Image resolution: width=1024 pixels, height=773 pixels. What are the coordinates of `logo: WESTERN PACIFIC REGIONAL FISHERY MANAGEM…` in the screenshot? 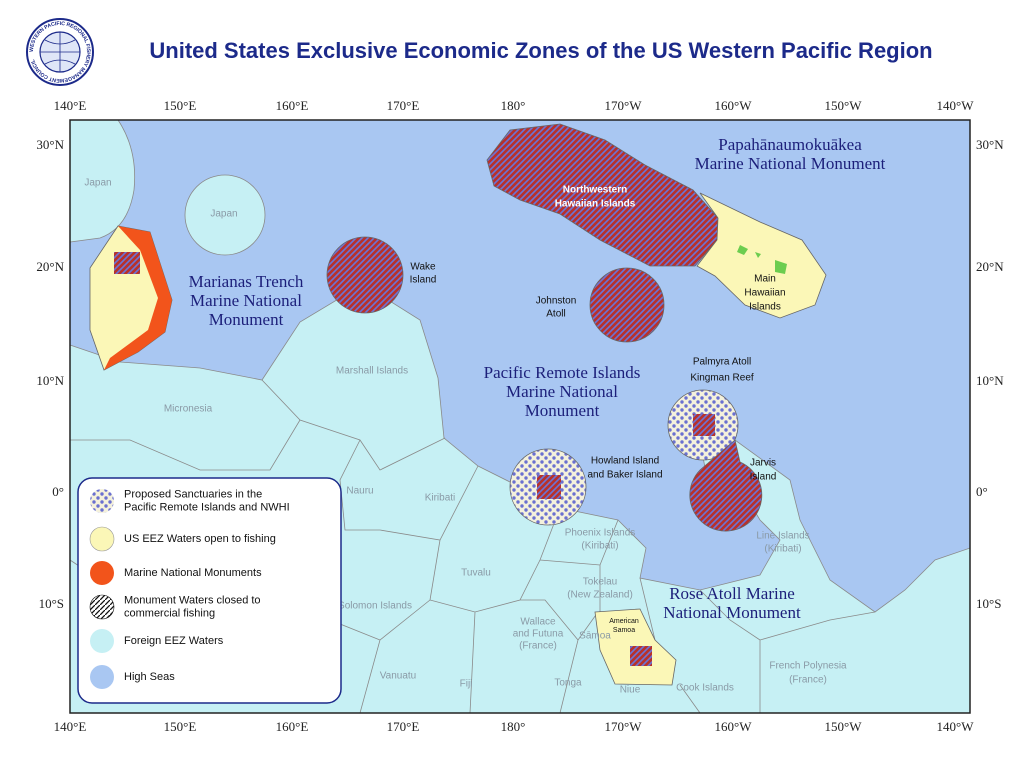 It's located at (60, 52).